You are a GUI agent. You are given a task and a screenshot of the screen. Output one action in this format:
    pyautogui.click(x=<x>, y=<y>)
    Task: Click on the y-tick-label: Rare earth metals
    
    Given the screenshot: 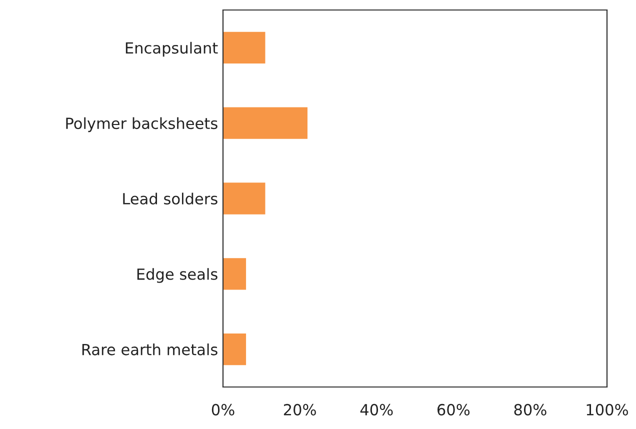 What is the action you would take?
    pyautogui.click(x=150, y=349)
    